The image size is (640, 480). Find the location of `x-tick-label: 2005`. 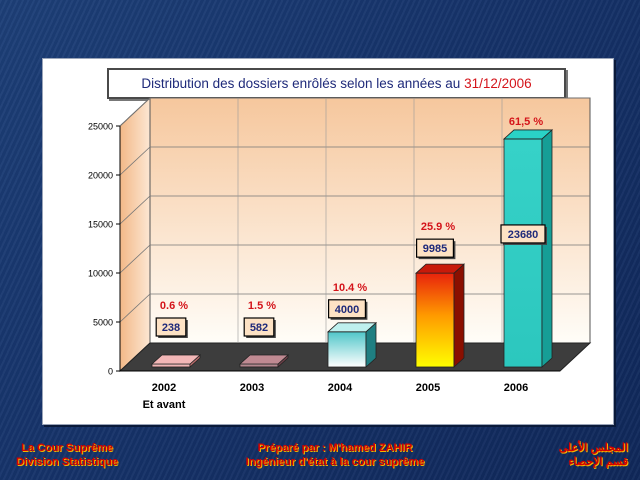

x-tick-label: 2005 is located at coordinates (428, 388).